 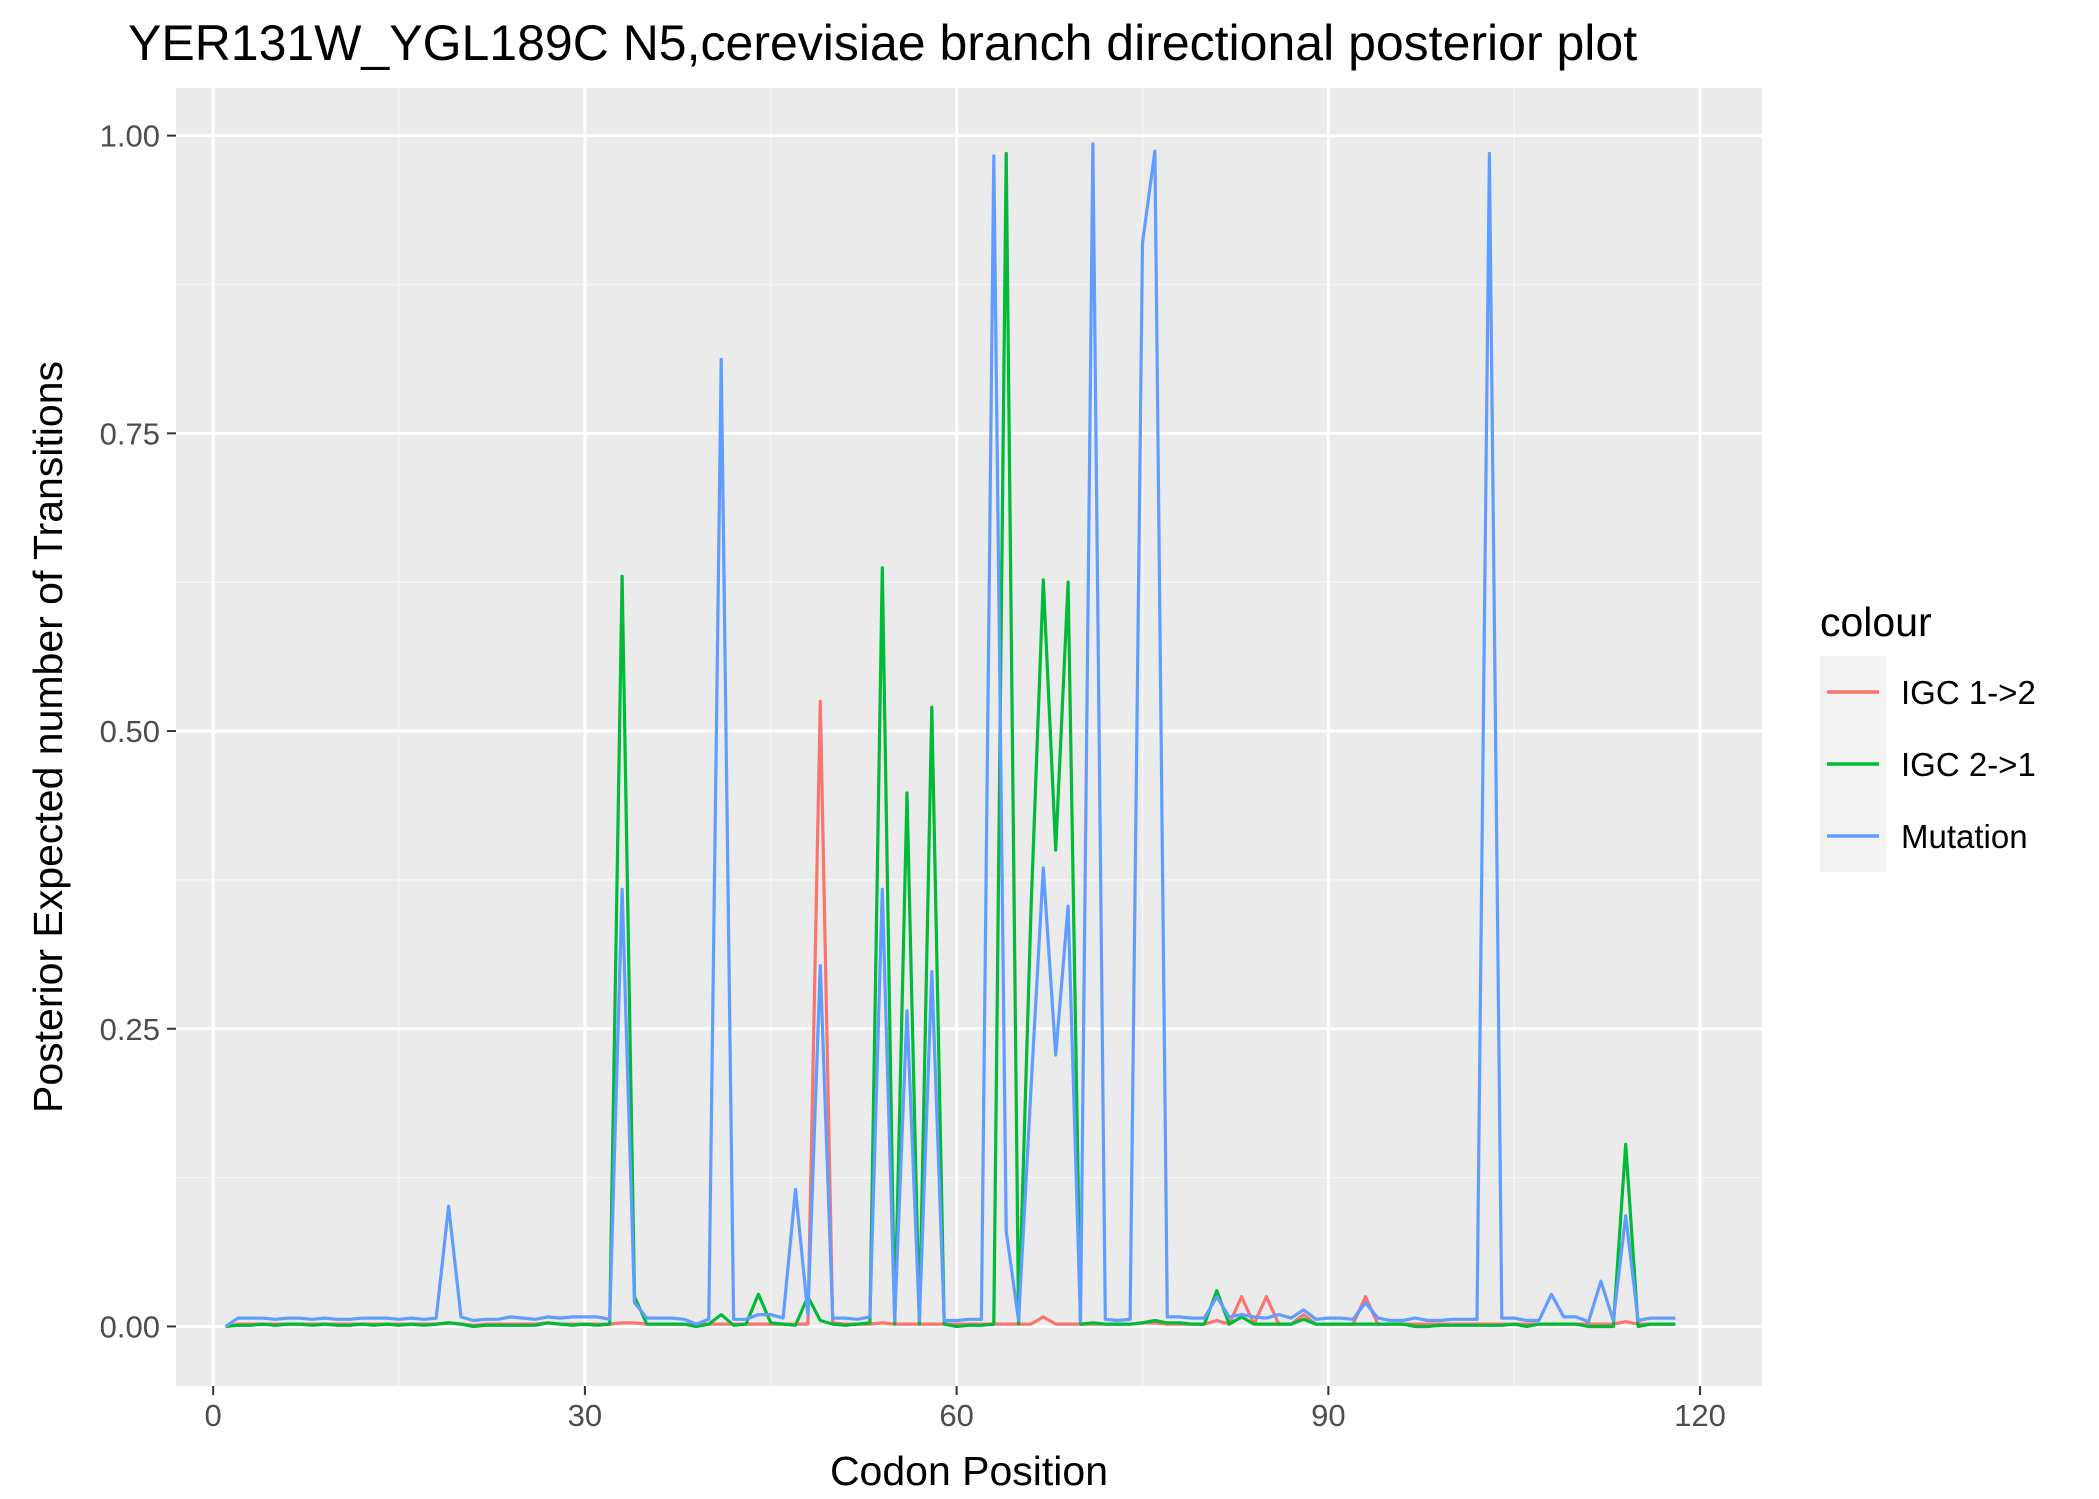 What do you see at coordinates (130, 731) in the screenshot?
I see `y-tick-label: 0.50` at bounding box center [130, 731].